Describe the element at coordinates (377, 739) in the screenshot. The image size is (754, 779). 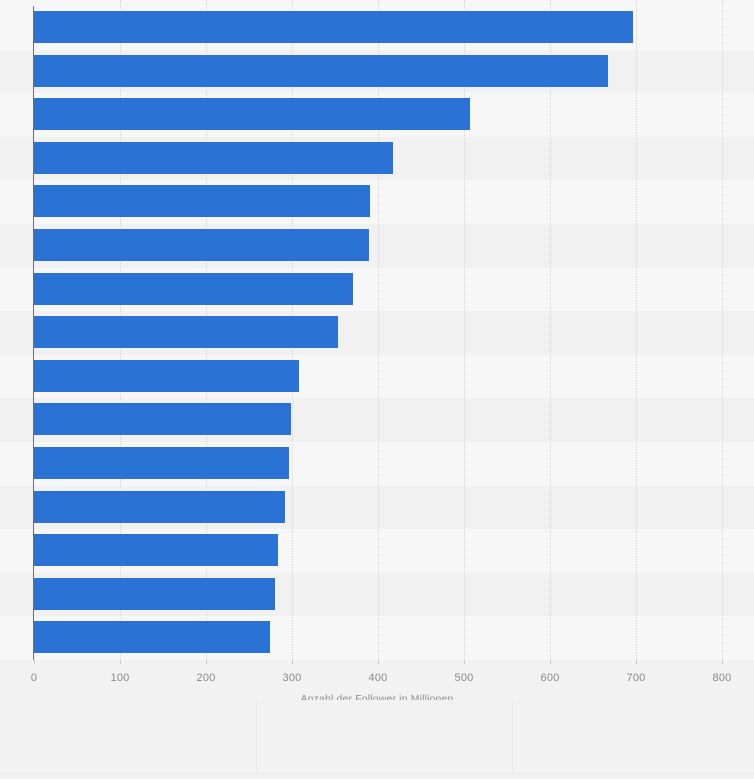
I see `footer-area` at that location.